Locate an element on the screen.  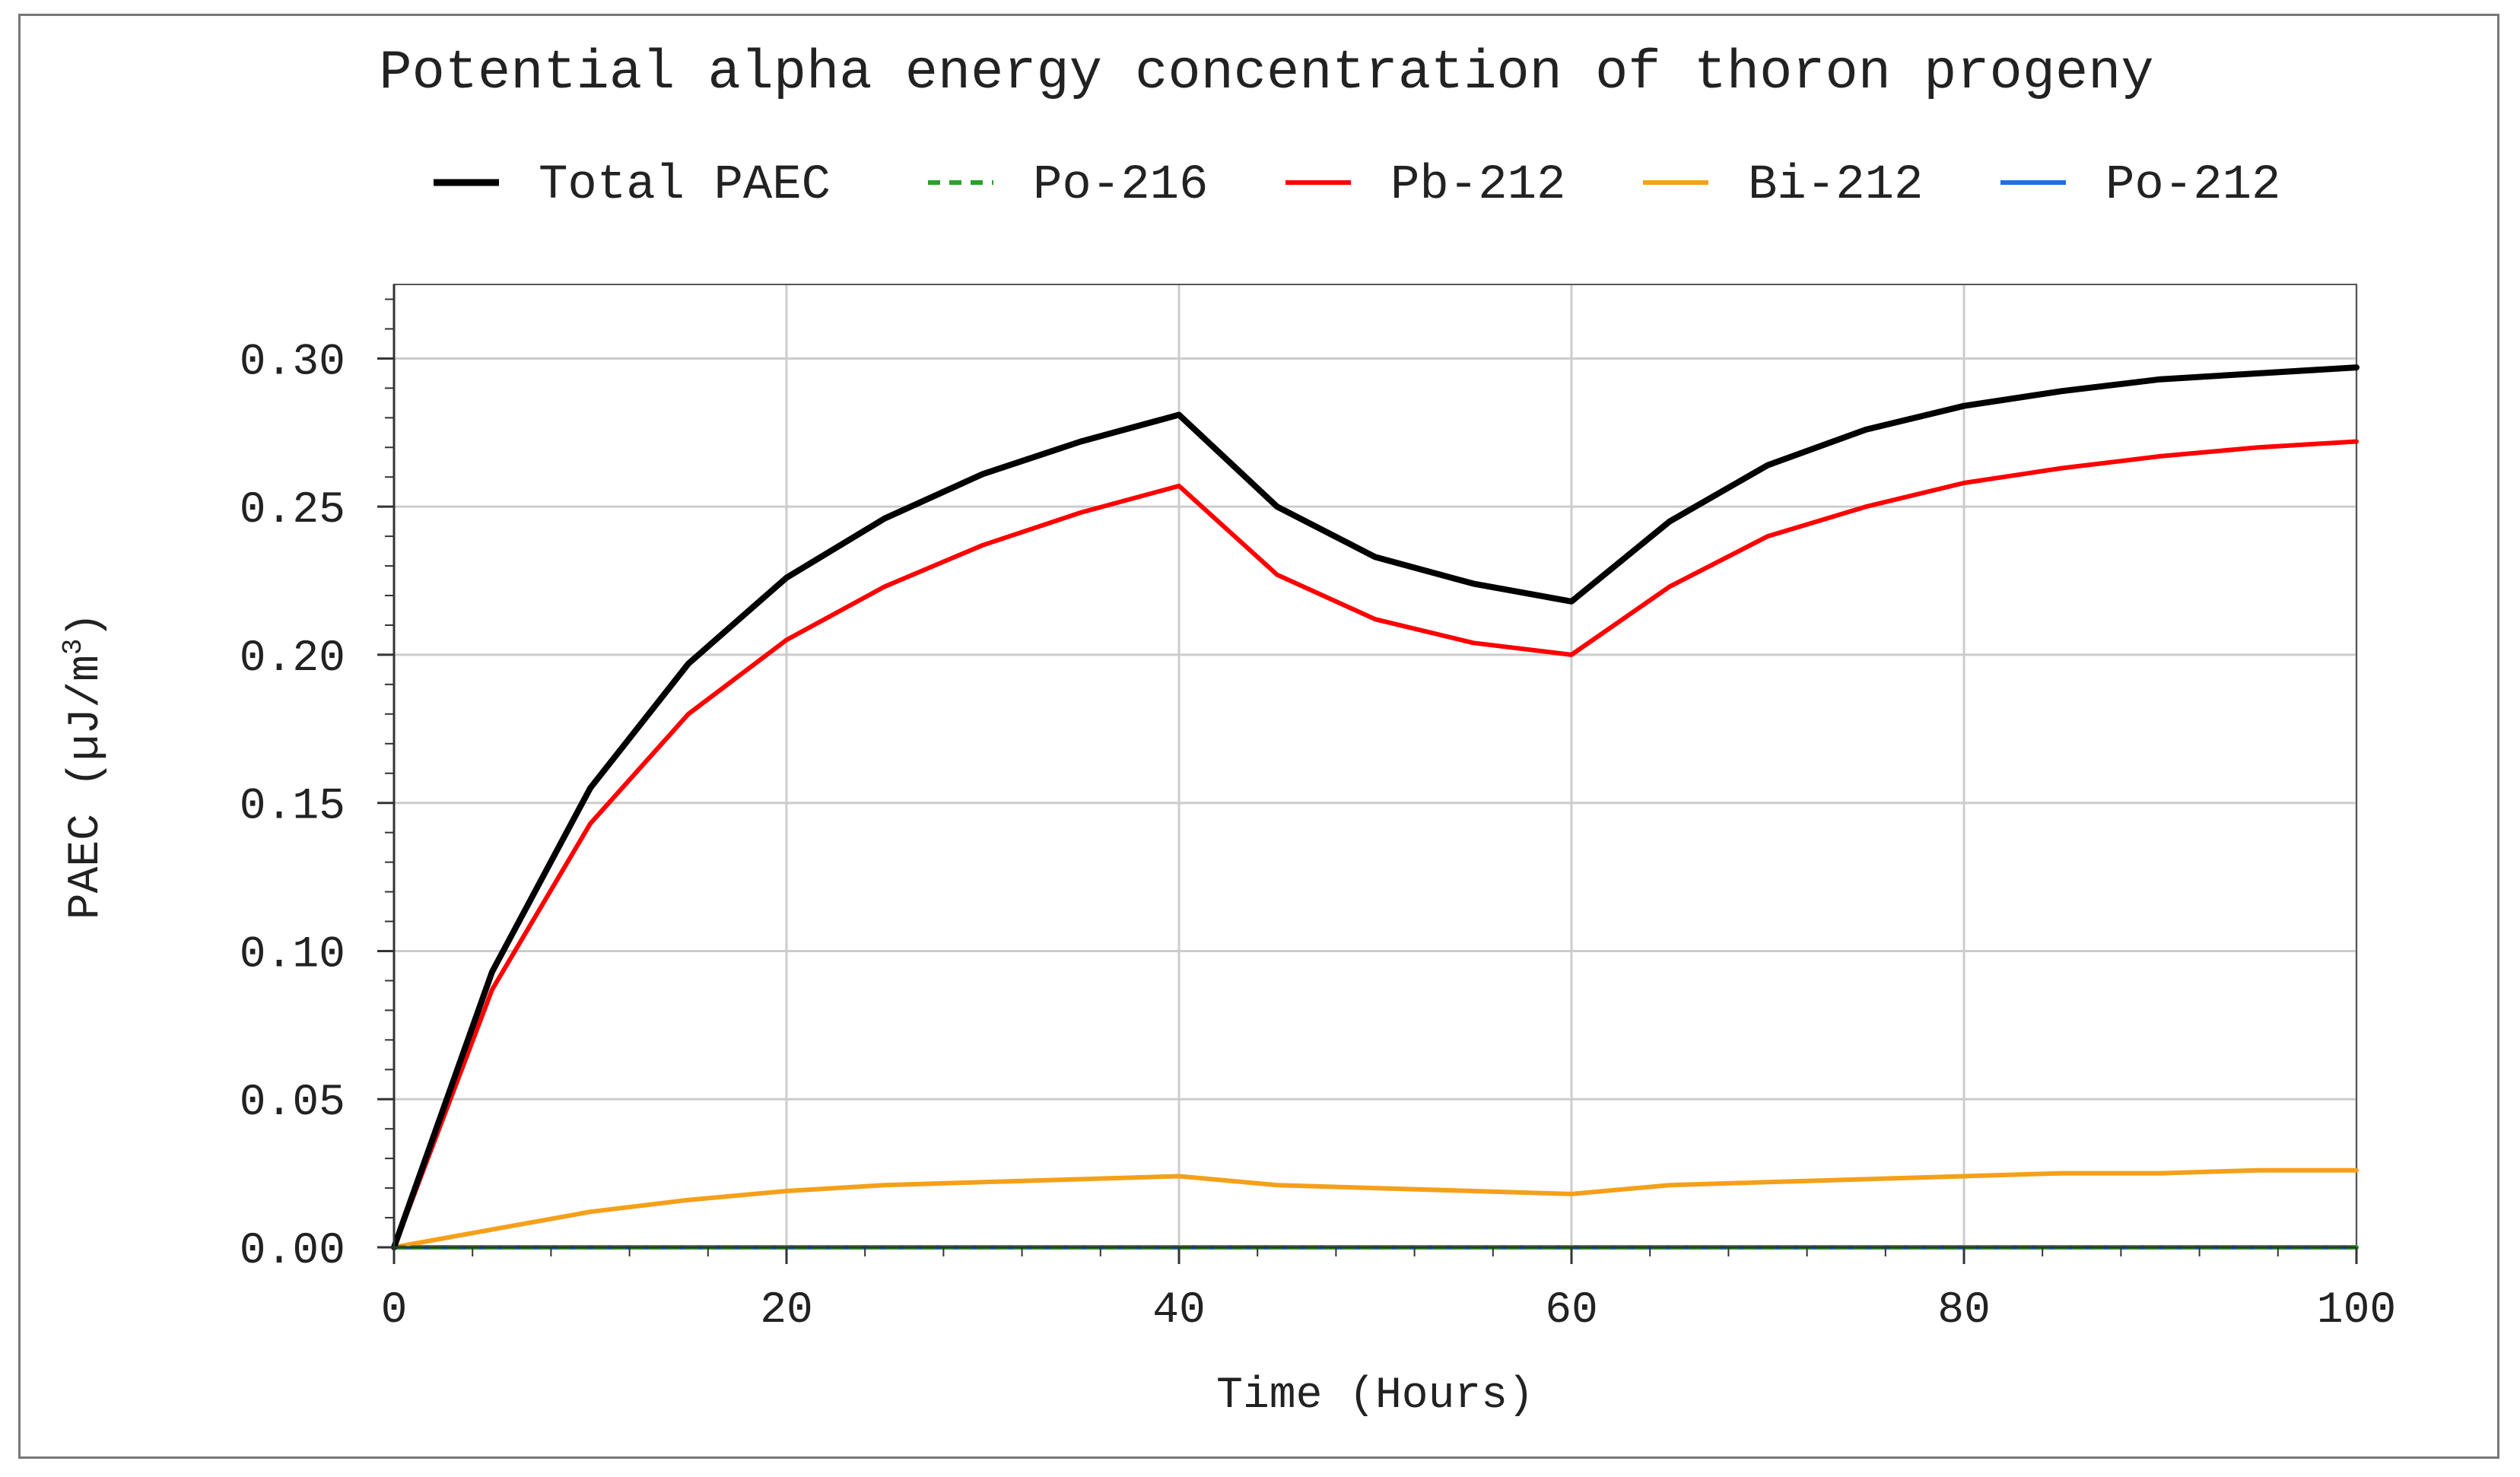
y-axis-label-superscript: 3 is located at coordinates (73, 647).